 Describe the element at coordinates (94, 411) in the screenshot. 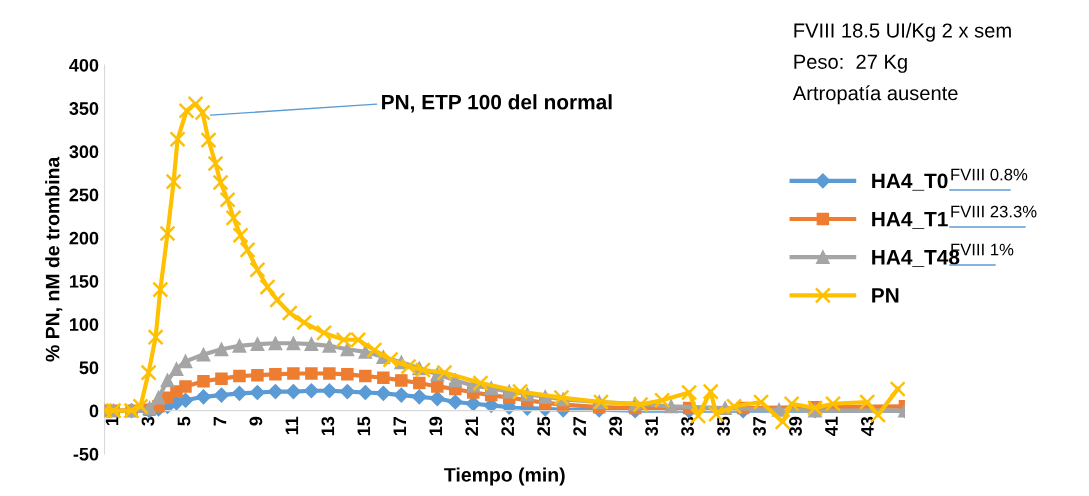

I see `y-tick-label: 0` at that location.